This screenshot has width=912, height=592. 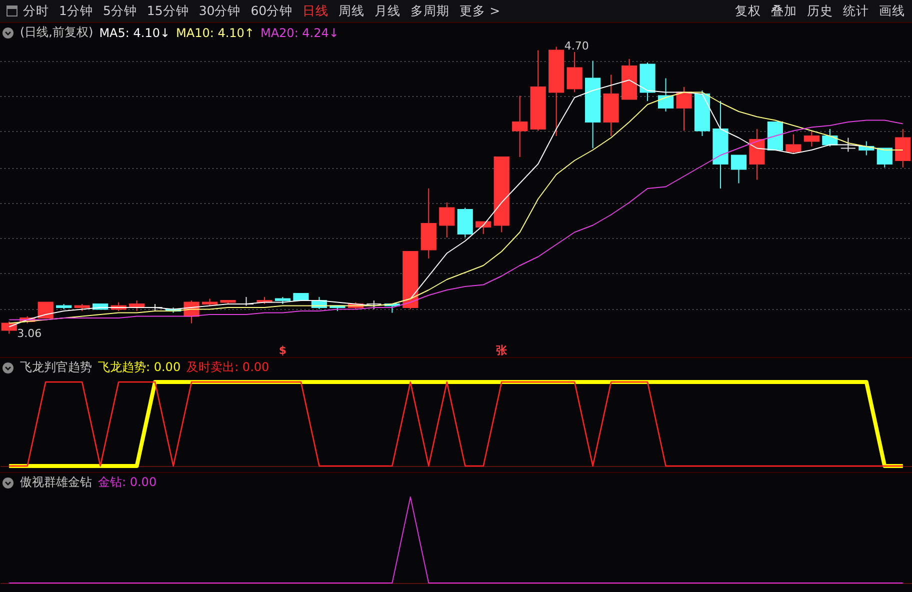 What do you see at coordinates (387, 11) in the screenshot?
I see `text: 月线` at bounding box center [387, 11].